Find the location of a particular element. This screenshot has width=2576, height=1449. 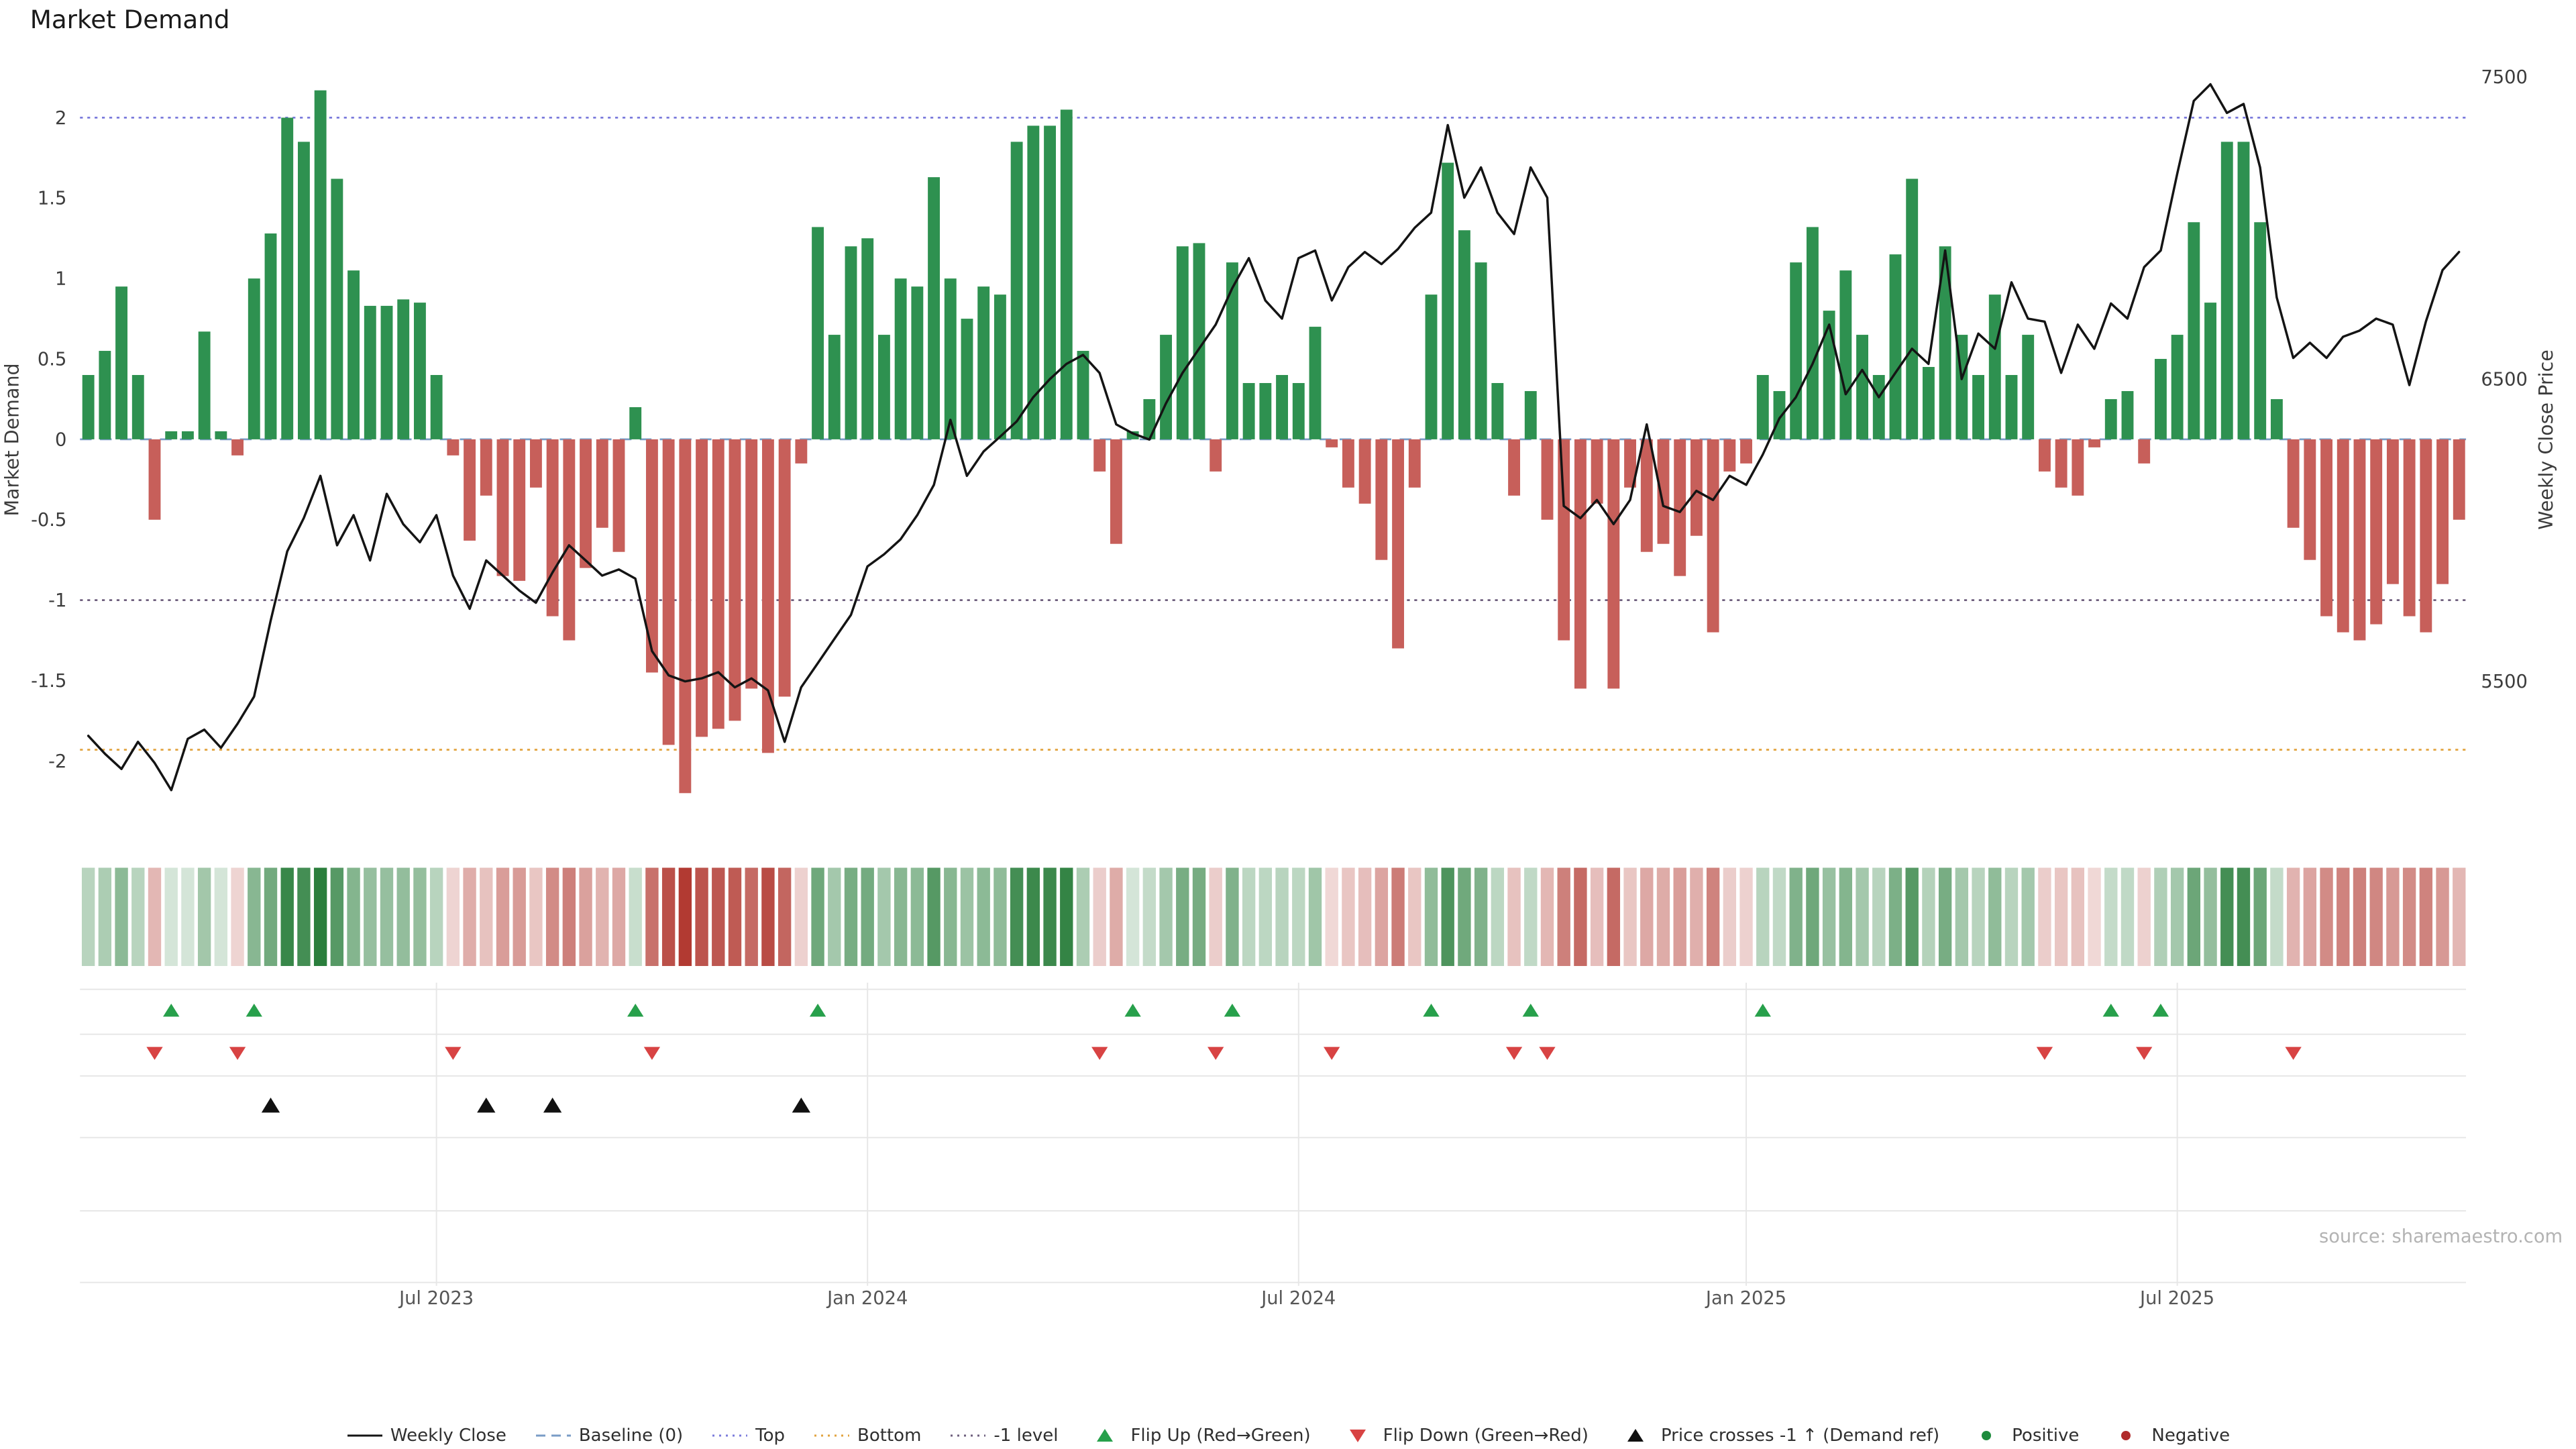

legend-swatch-triangle-up-icon is located at coordinates (1635, 1435).